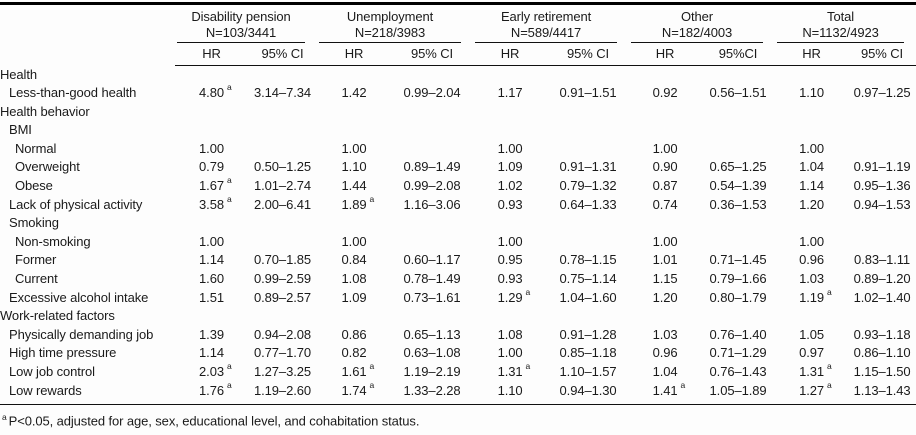  What do you see at coordinates (738, 186) in the screenshot?
I see `ci-value: 0.54–1.39` at bounding box center [738, 186].